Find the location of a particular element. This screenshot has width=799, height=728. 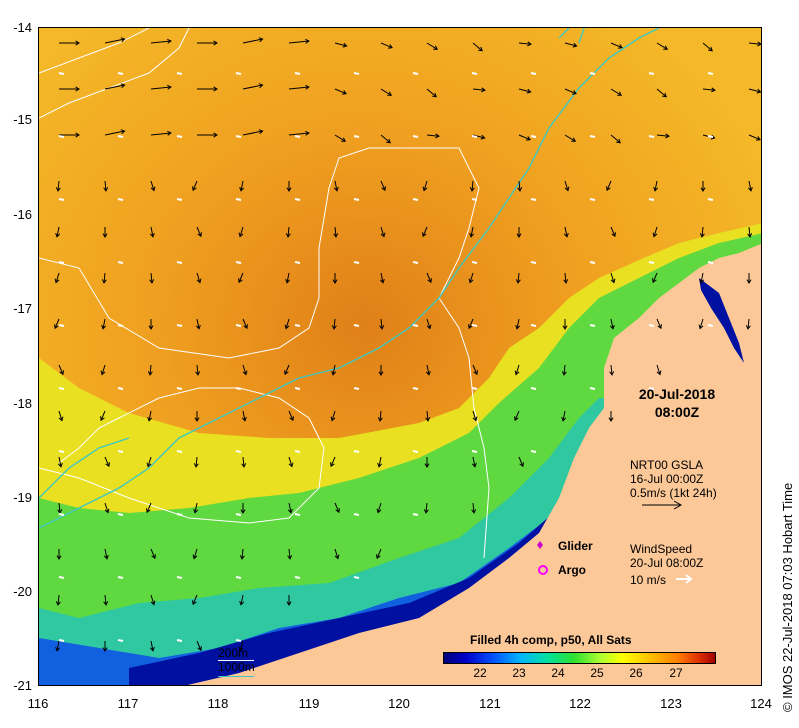

y-tick-label: -19 is located at coordinates (22, 497).